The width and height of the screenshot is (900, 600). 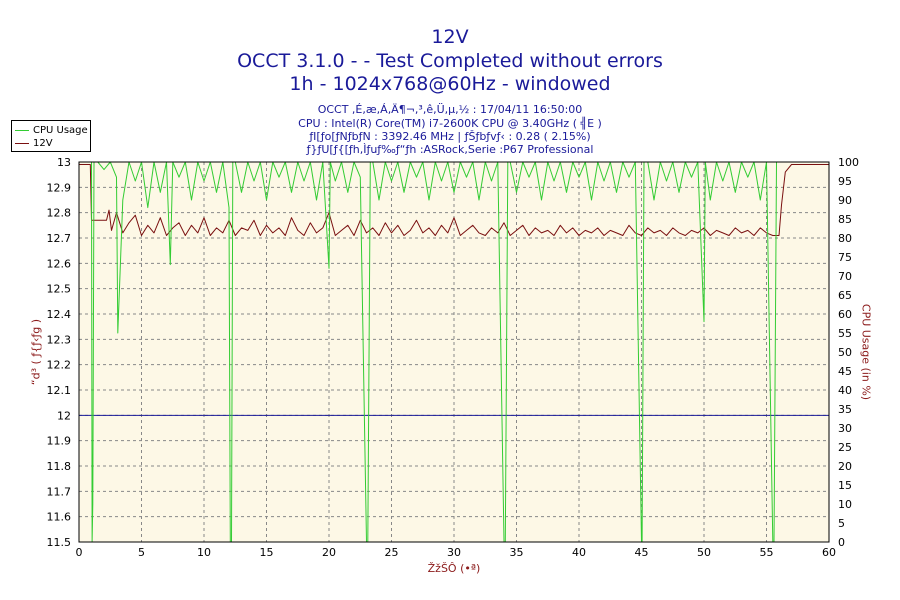 I want to click on legend-label-cpu: CPU Usage, so click(x=60, y=130).